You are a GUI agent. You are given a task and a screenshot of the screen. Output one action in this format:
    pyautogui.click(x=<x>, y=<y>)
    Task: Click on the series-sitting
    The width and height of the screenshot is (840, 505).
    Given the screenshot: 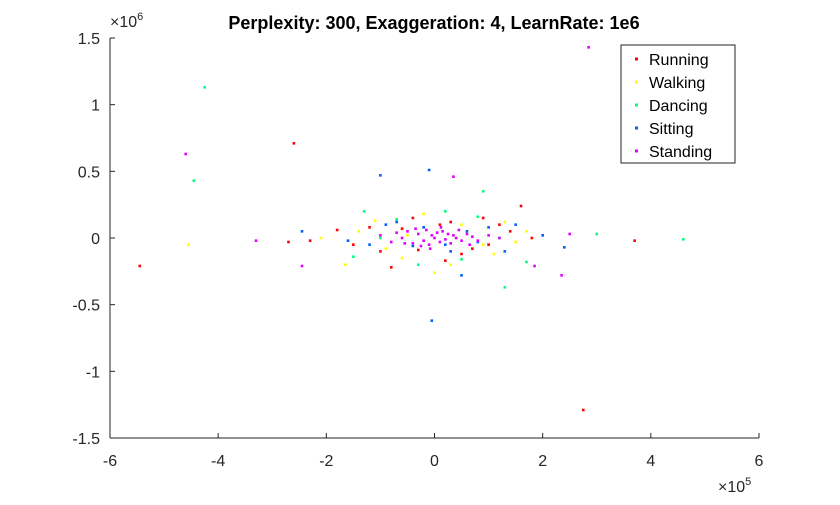 What is the action you would take?
    pyautogui.click(x=433, y=245)
    